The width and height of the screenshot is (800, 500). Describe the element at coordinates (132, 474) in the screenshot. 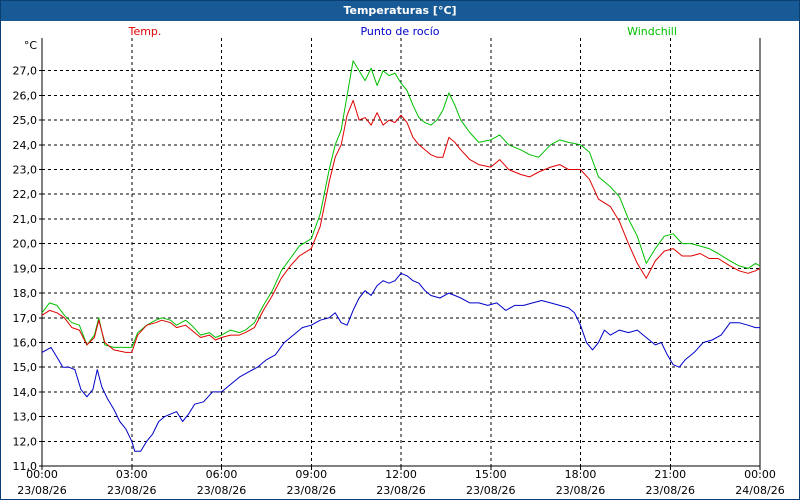

I see `x-tick-time: 03:00` at that location.